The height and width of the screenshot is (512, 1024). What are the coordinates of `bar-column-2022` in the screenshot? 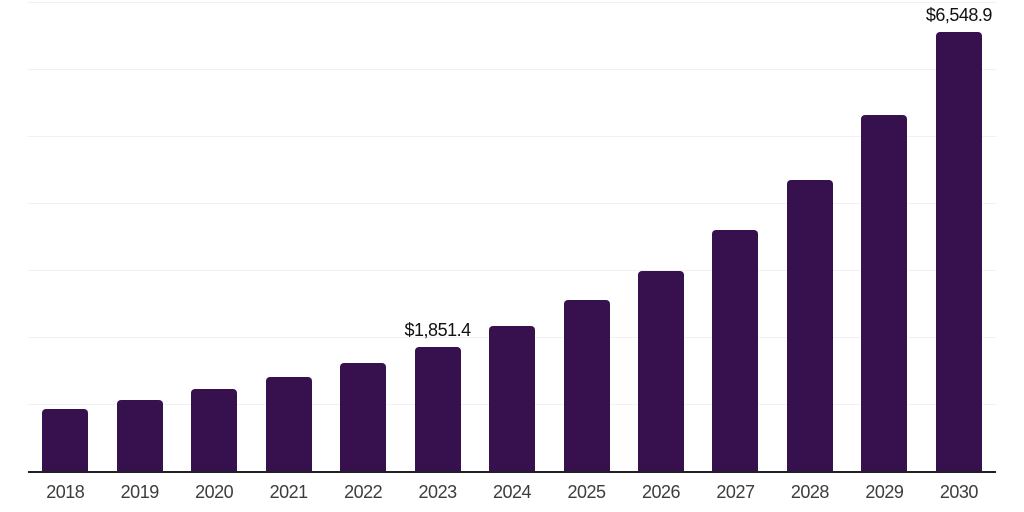 It's located at (363, 236).